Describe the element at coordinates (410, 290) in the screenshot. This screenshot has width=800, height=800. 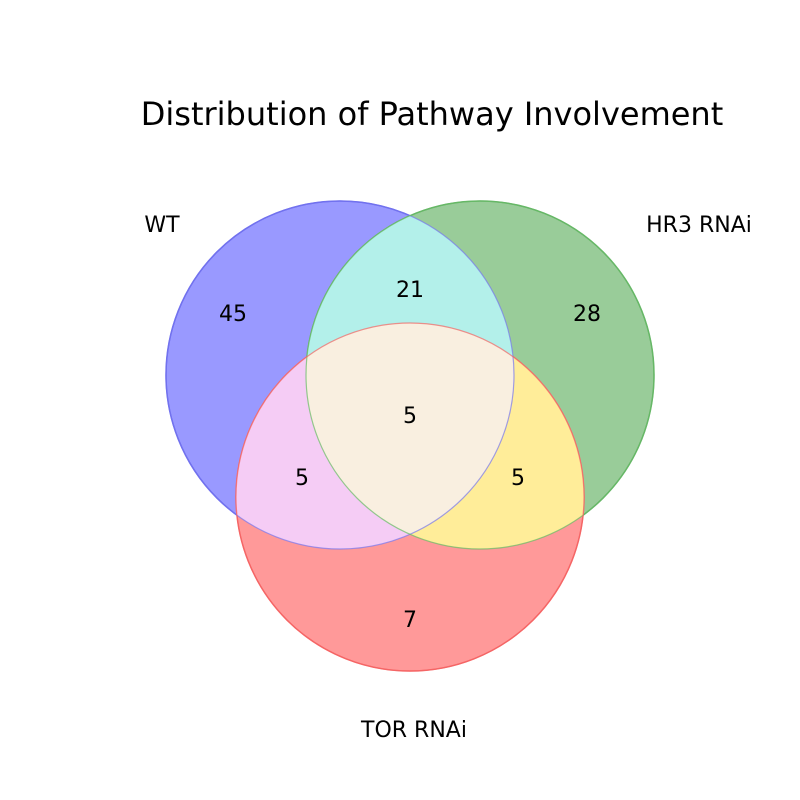
I see `region-count-wt-hr3: 21` at that location.